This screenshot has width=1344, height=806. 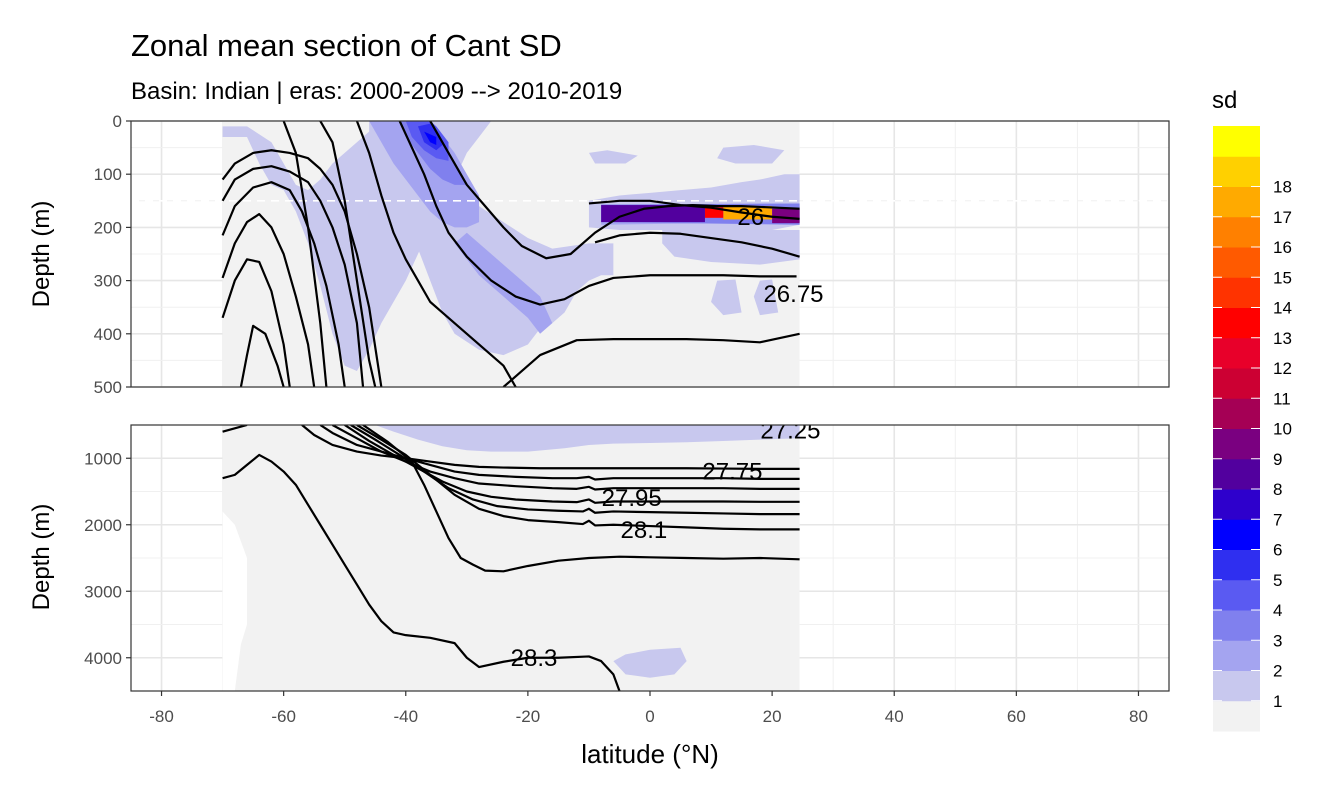 What do you see at coordinates (650, 754) in the screenshot?
I see `x-axis-label: latitude (°N)` at bounding box center [650, 754].